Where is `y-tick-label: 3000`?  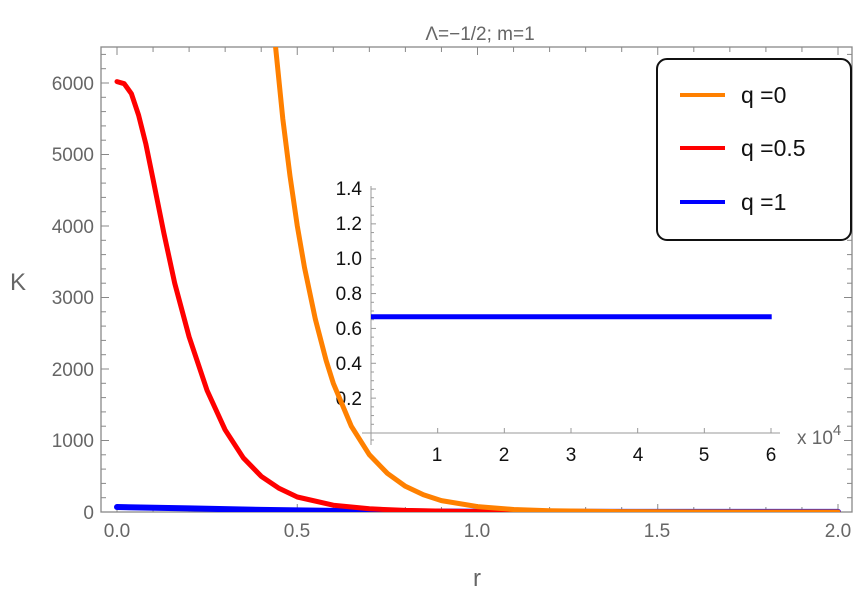 y-tick-label: 3000 is located at coordinates (73, 298).